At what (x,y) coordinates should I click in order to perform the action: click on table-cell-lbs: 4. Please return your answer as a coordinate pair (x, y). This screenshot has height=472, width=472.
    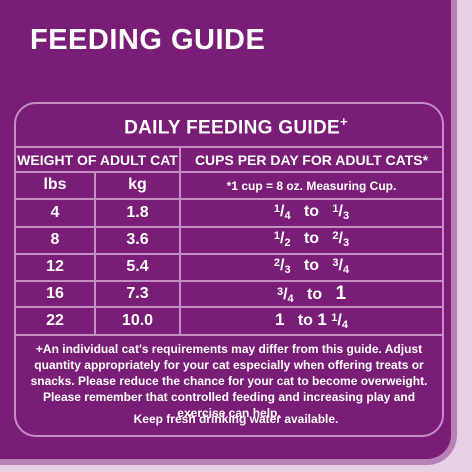
    Looking at the image, I should click on (55, 212).